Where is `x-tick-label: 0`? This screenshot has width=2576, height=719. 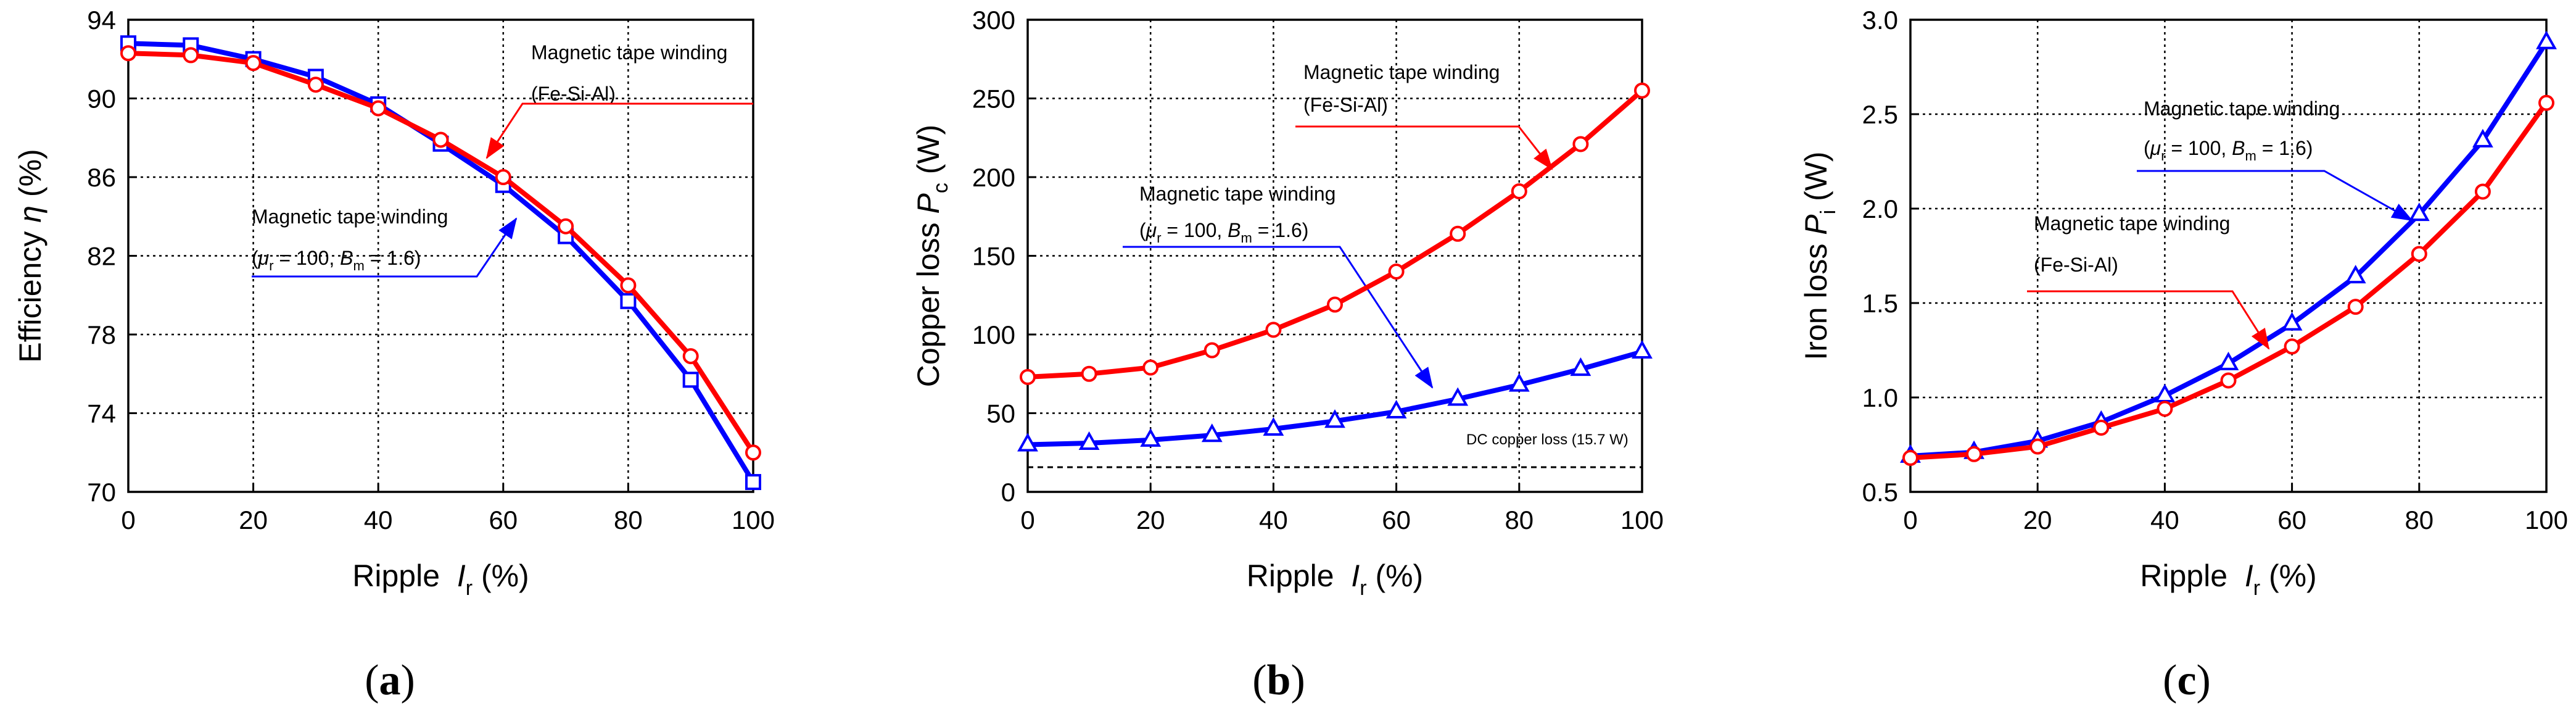 x-tick-label: 0 is located at coordinates (1027, 519).